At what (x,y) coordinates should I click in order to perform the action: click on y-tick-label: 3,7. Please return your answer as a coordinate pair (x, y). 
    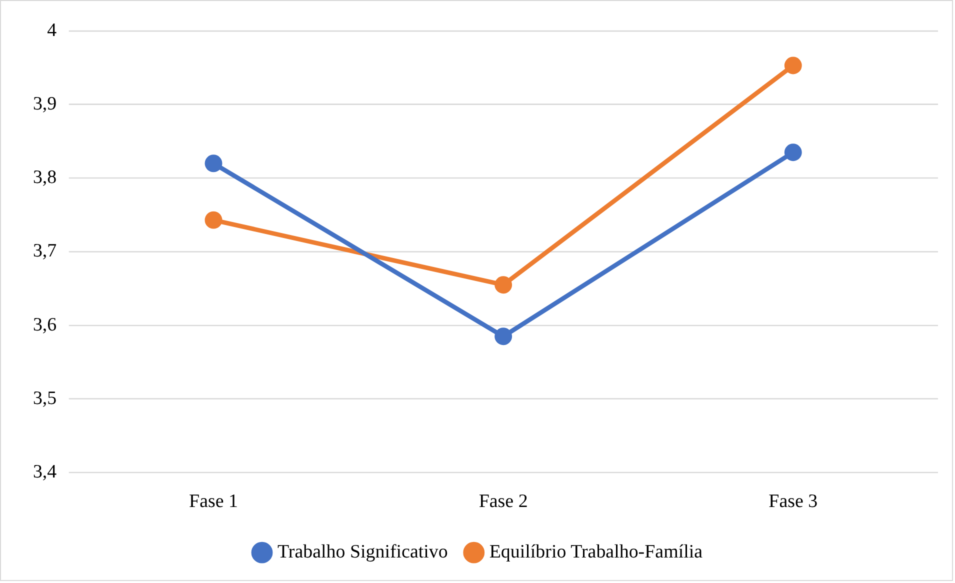
    Looking at the image, I should click on (44, 251).